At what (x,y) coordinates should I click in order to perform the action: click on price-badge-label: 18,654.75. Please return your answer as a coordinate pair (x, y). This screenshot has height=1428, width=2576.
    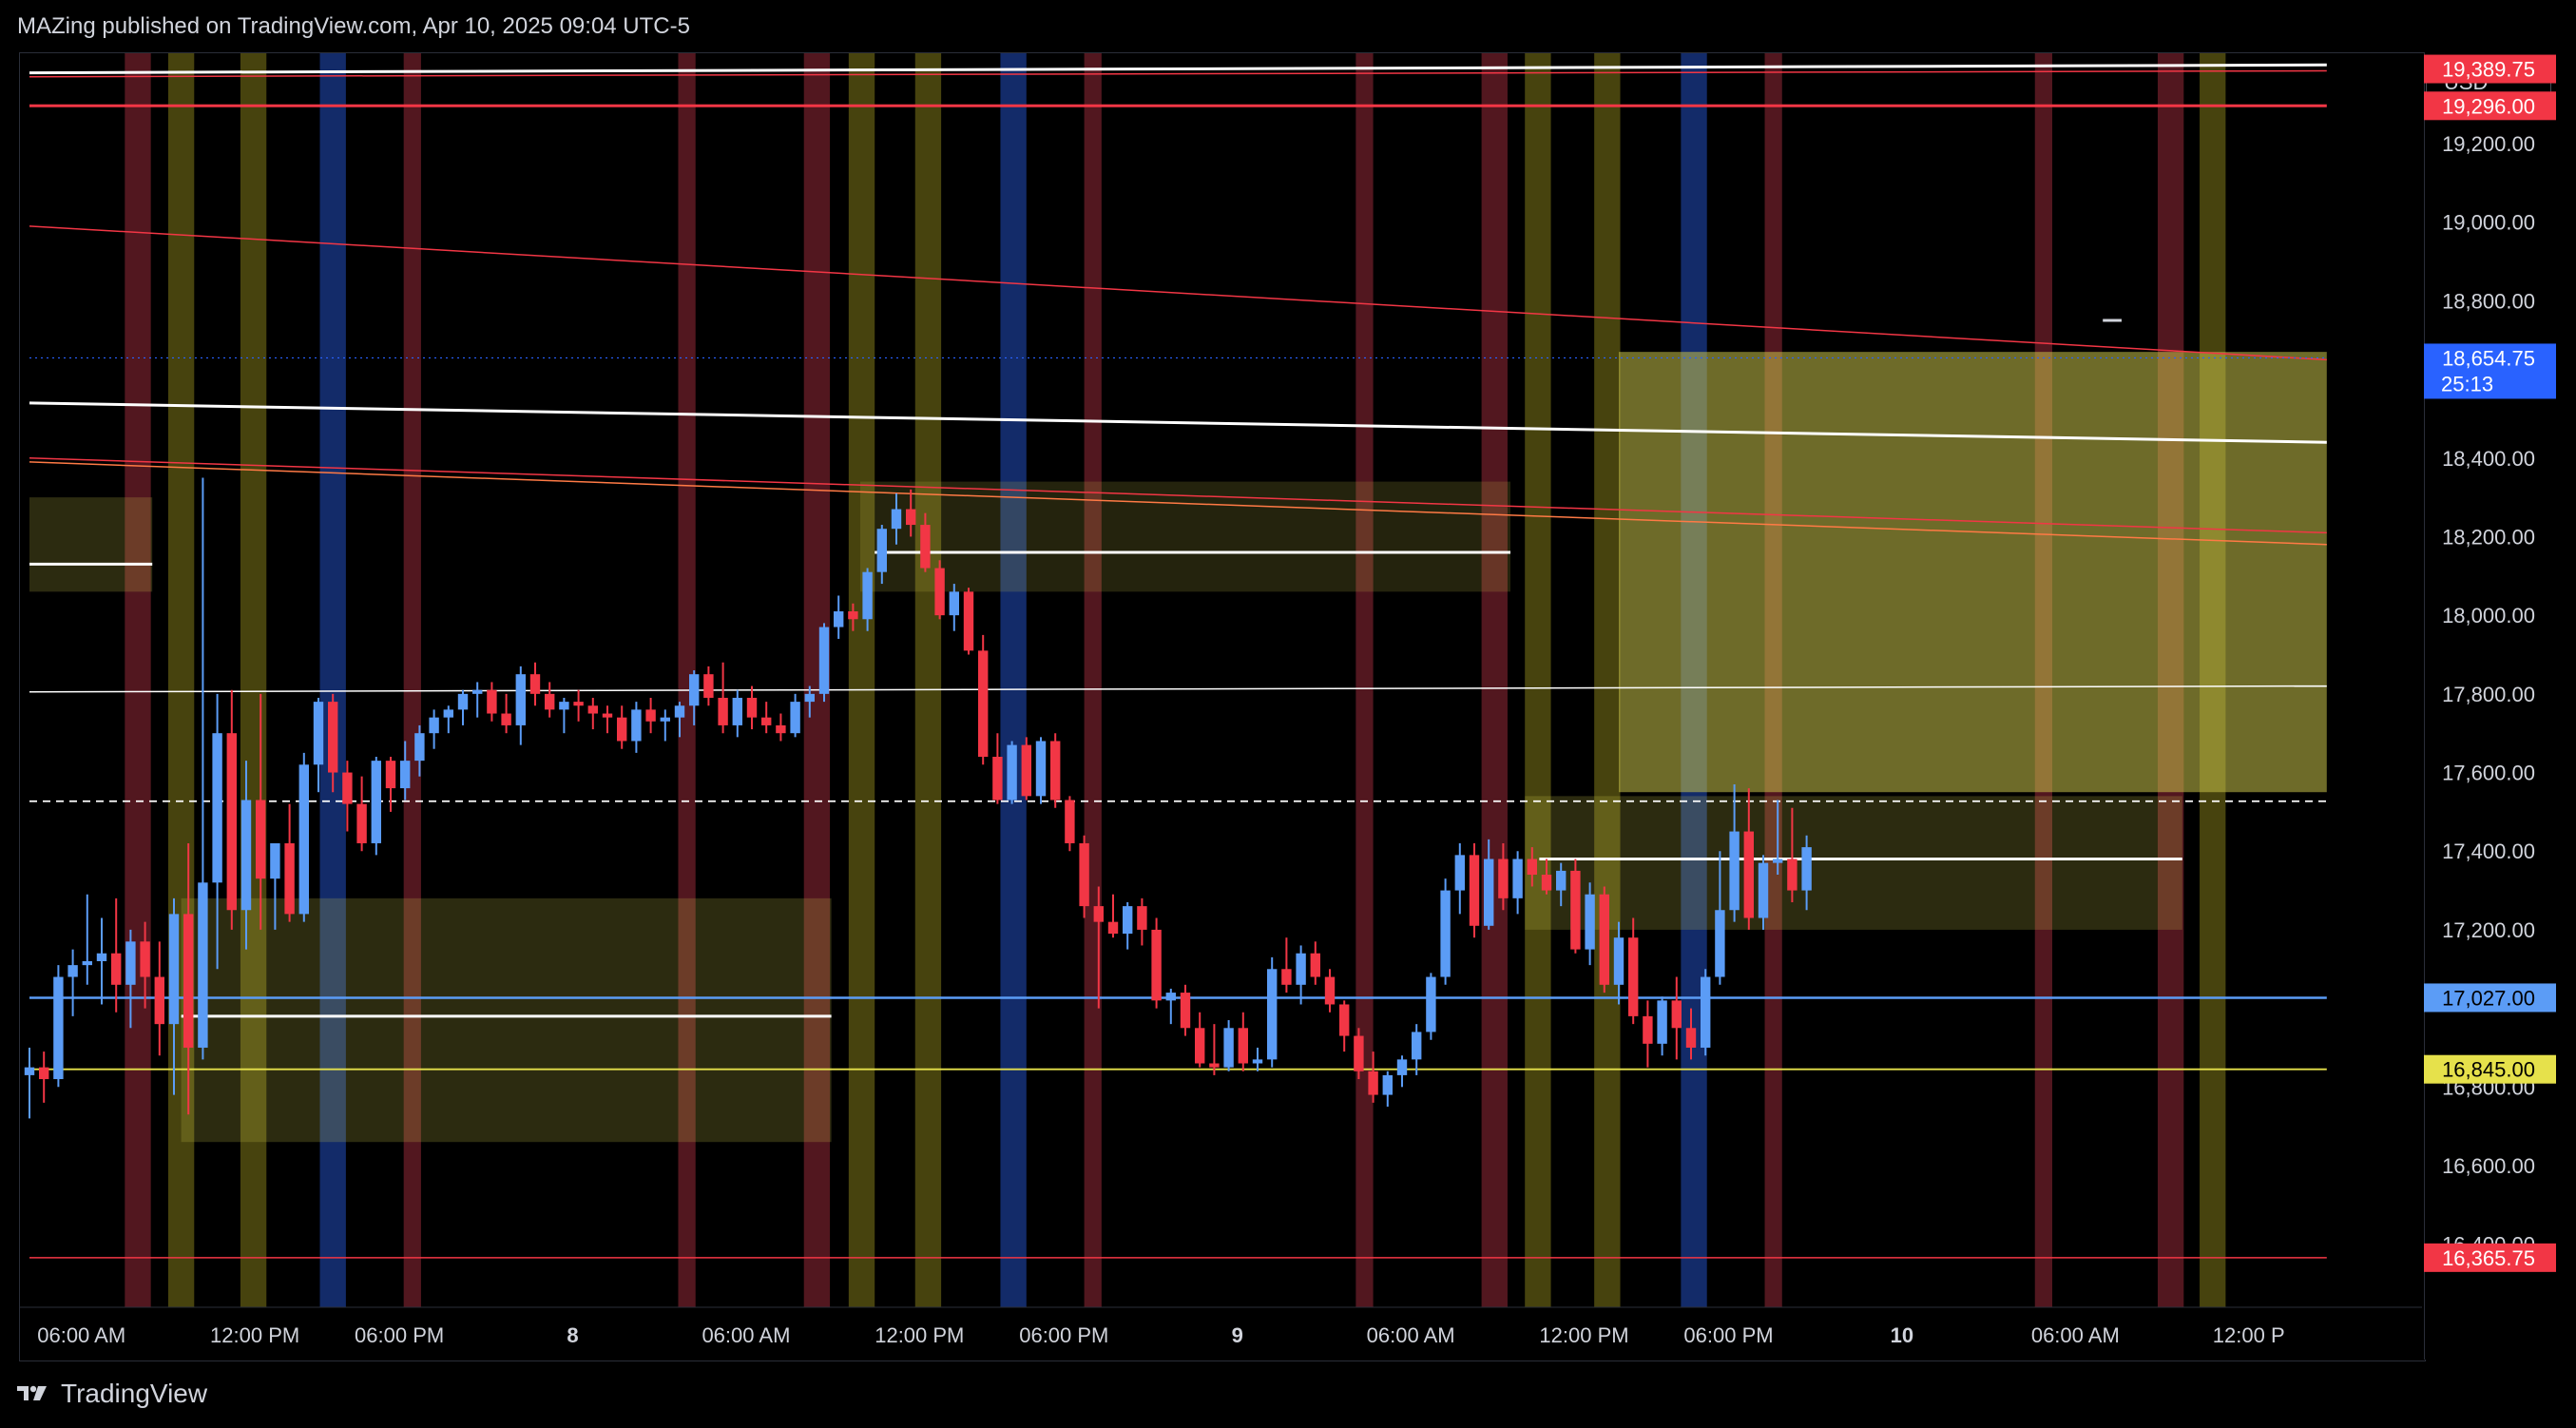
    Looking at the image, I should click on (2488, 358).